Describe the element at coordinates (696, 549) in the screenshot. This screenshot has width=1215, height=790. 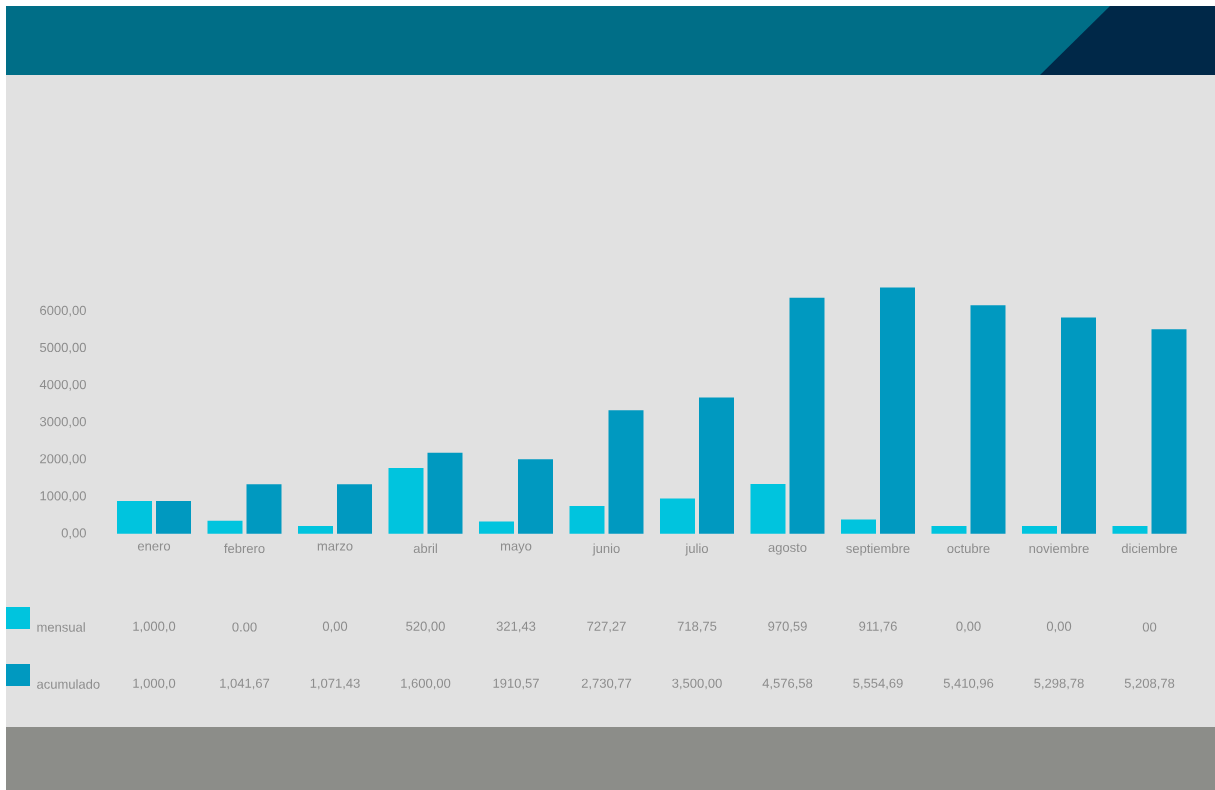
I see `x-tick-label: julio` at that location.